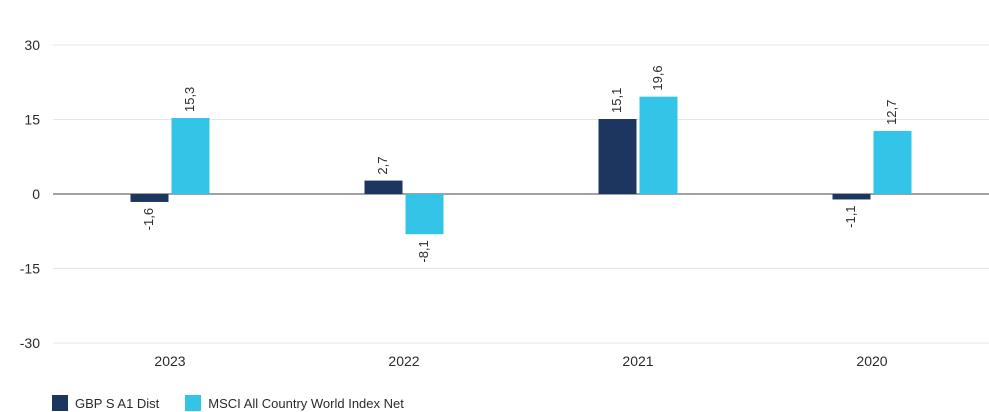 Image resolution: width=989 pixels, height=412 pixels. What do you see at coordinates (850, 216) in the screenshot?
I see `data-label: -1,1` at bounding box center [850, 216].